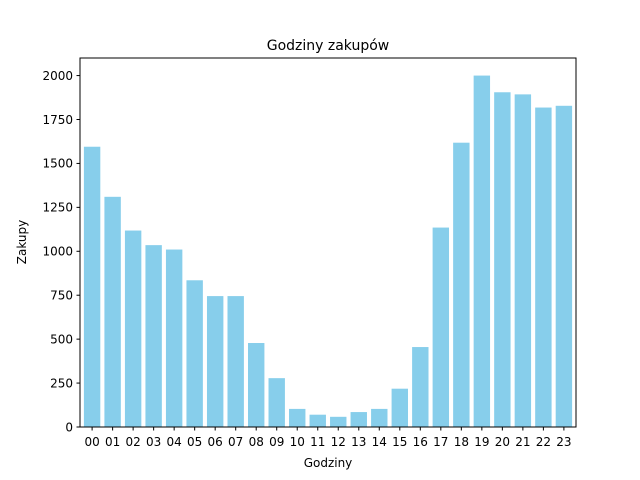 This screenshot has width=640, height=480. Describe the element at coordinates (153, 442) in the screenshot. I see `x-tick-label: 03` at that location.